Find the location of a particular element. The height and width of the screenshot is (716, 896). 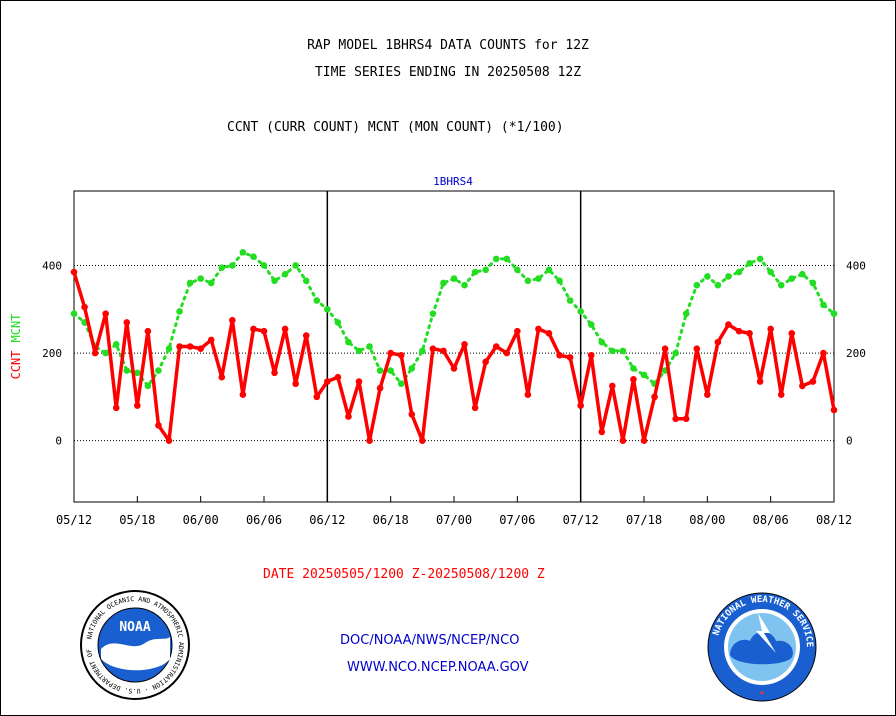

x-tick-label: 08/12 is located at coordinates (834, 520).